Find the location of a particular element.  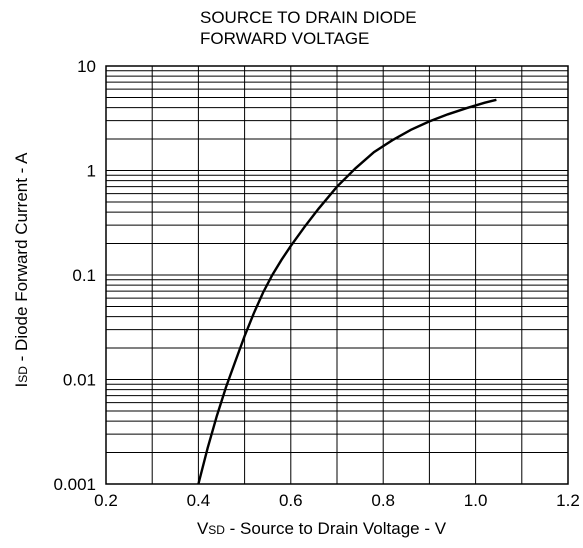

x-axis-label: VSD - Source to Drain Voltage - V is located at coordinates (321, 528).